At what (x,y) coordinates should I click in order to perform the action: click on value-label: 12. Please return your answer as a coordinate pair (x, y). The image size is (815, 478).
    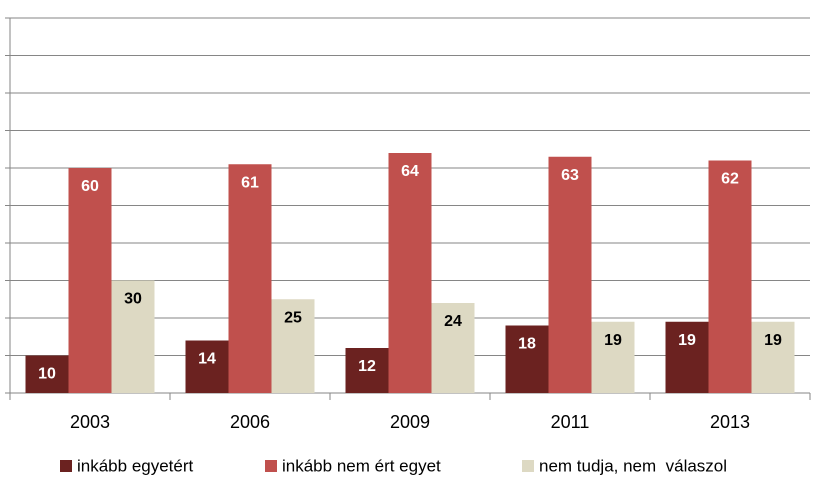
    Looking at the image, I should click on (367, 366).